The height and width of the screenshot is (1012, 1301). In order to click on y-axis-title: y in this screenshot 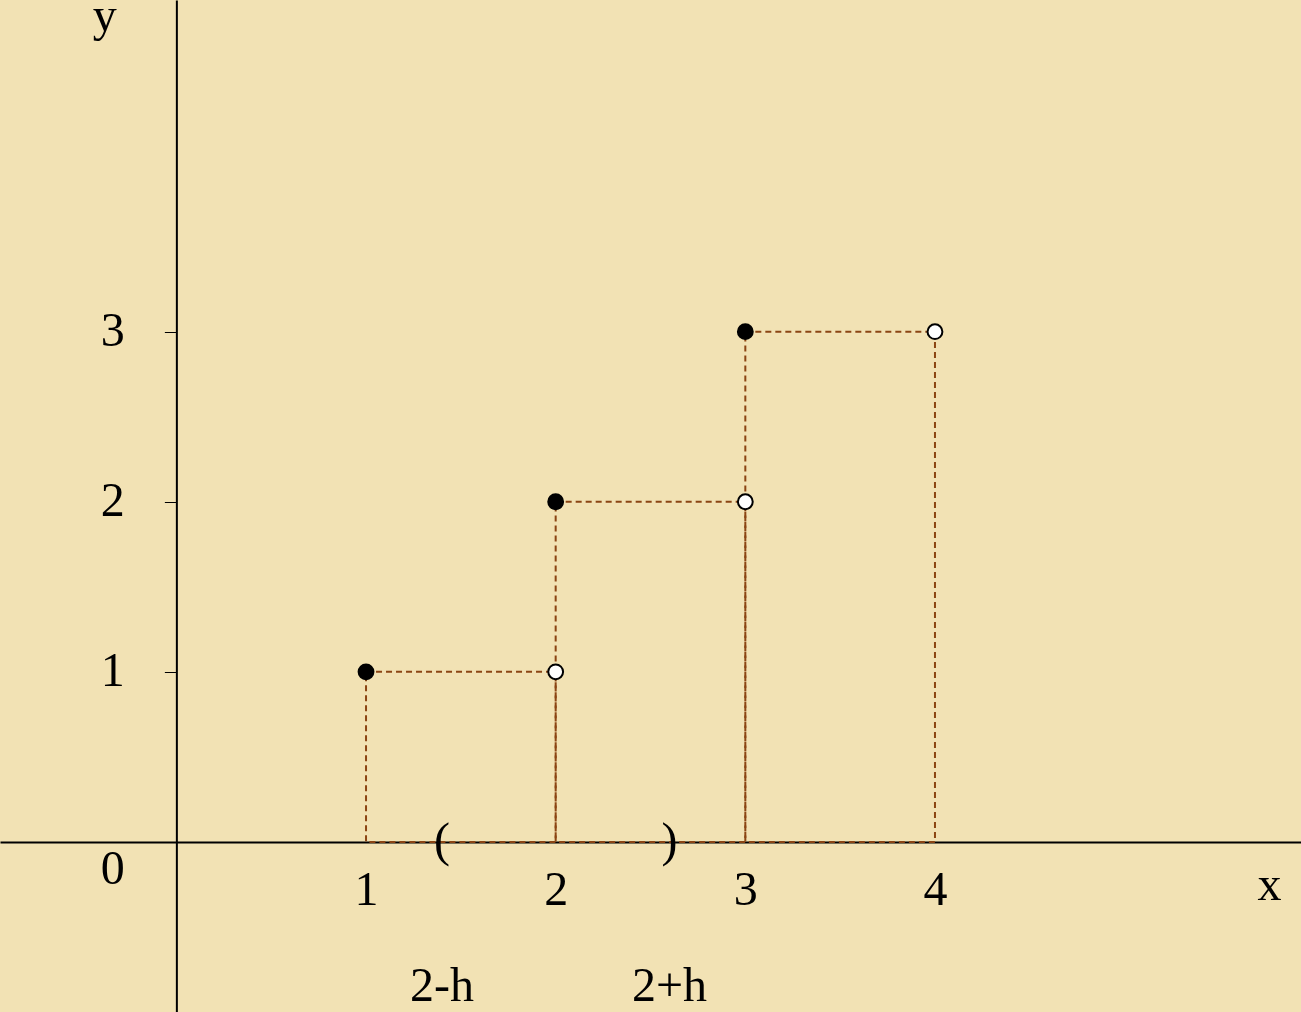, I will do `click(104, 20)`.